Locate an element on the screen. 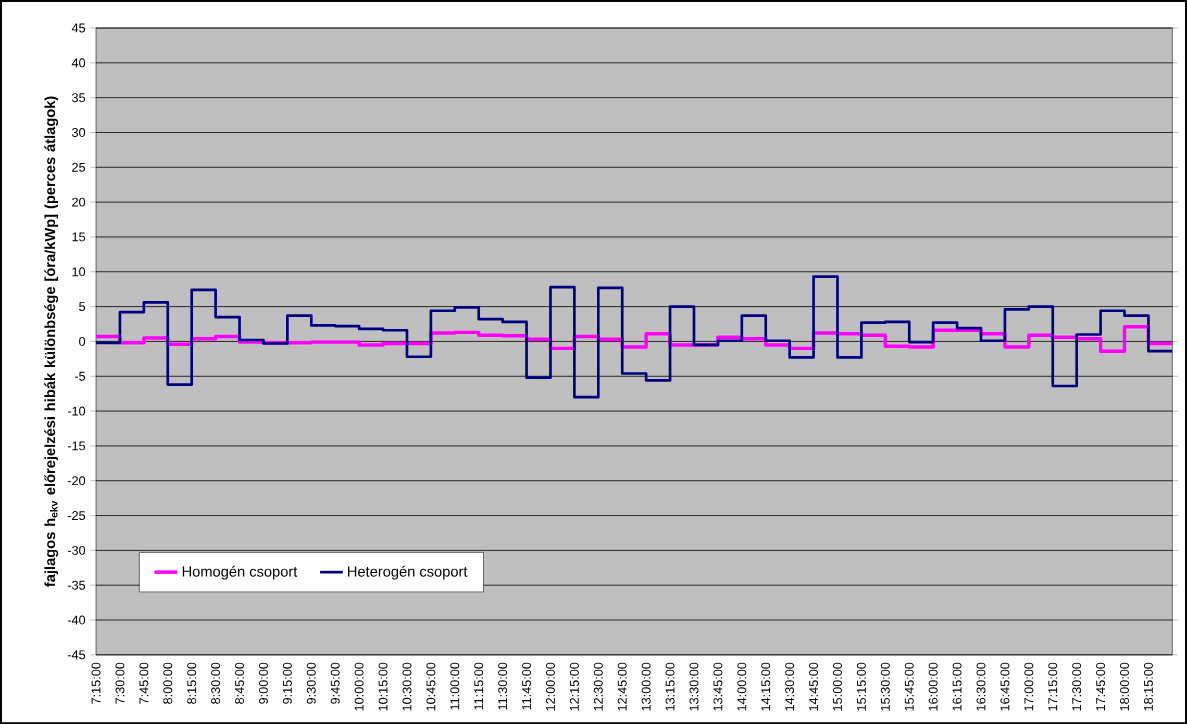 This screenshot has width=1187, height=724. x-tick-label: 8:30:00 is located at coordinates (216, 683).